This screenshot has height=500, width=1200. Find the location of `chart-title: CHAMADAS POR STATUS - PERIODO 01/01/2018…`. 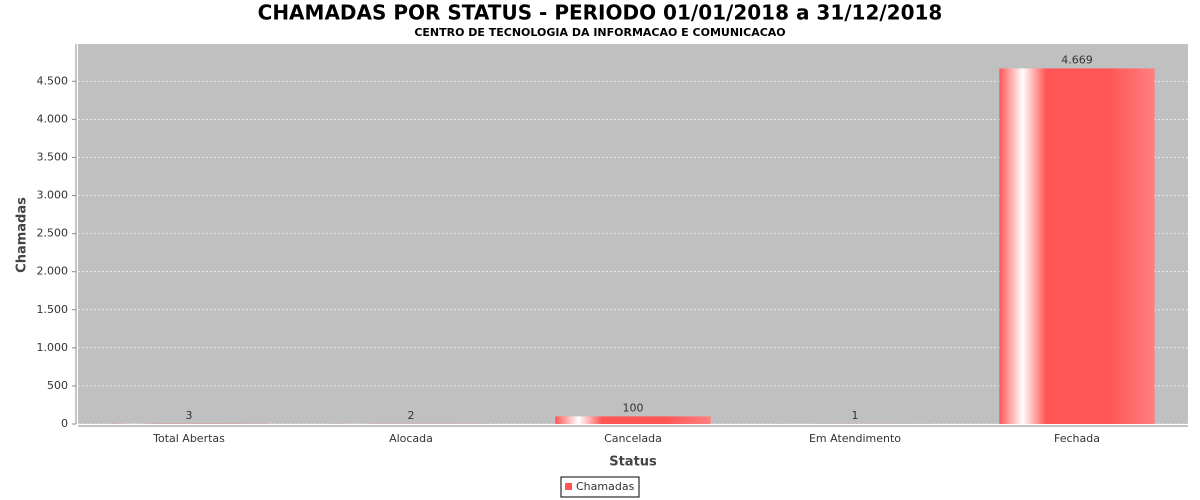

chart-title: CHAMADAS POR STATUS - PERIODO 01/01/2018… is located at coordinates (600, 13).